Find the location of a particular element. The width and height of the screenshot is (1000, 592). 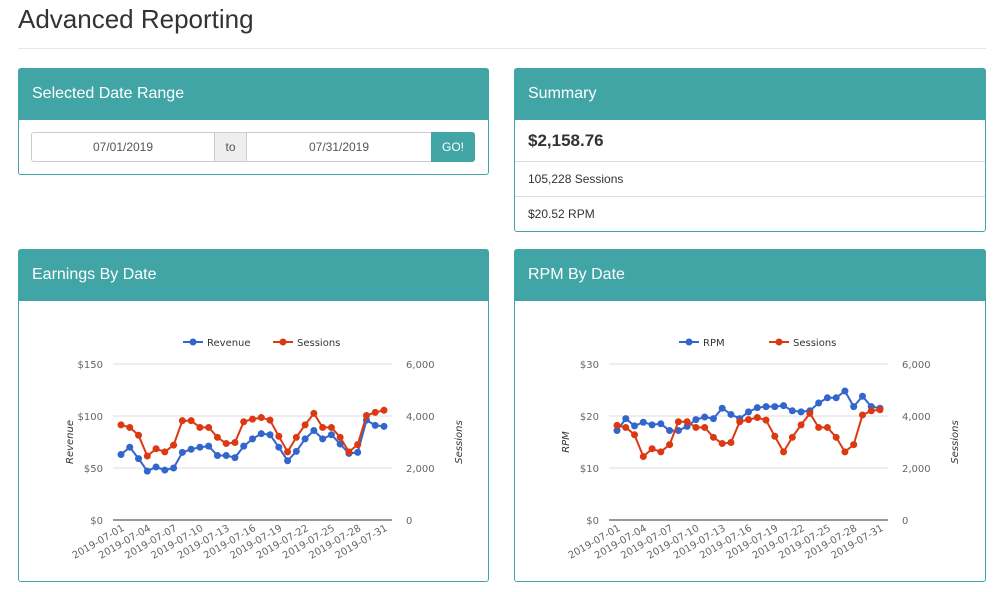

go-button: GO! is located at coordinates (453, 147).